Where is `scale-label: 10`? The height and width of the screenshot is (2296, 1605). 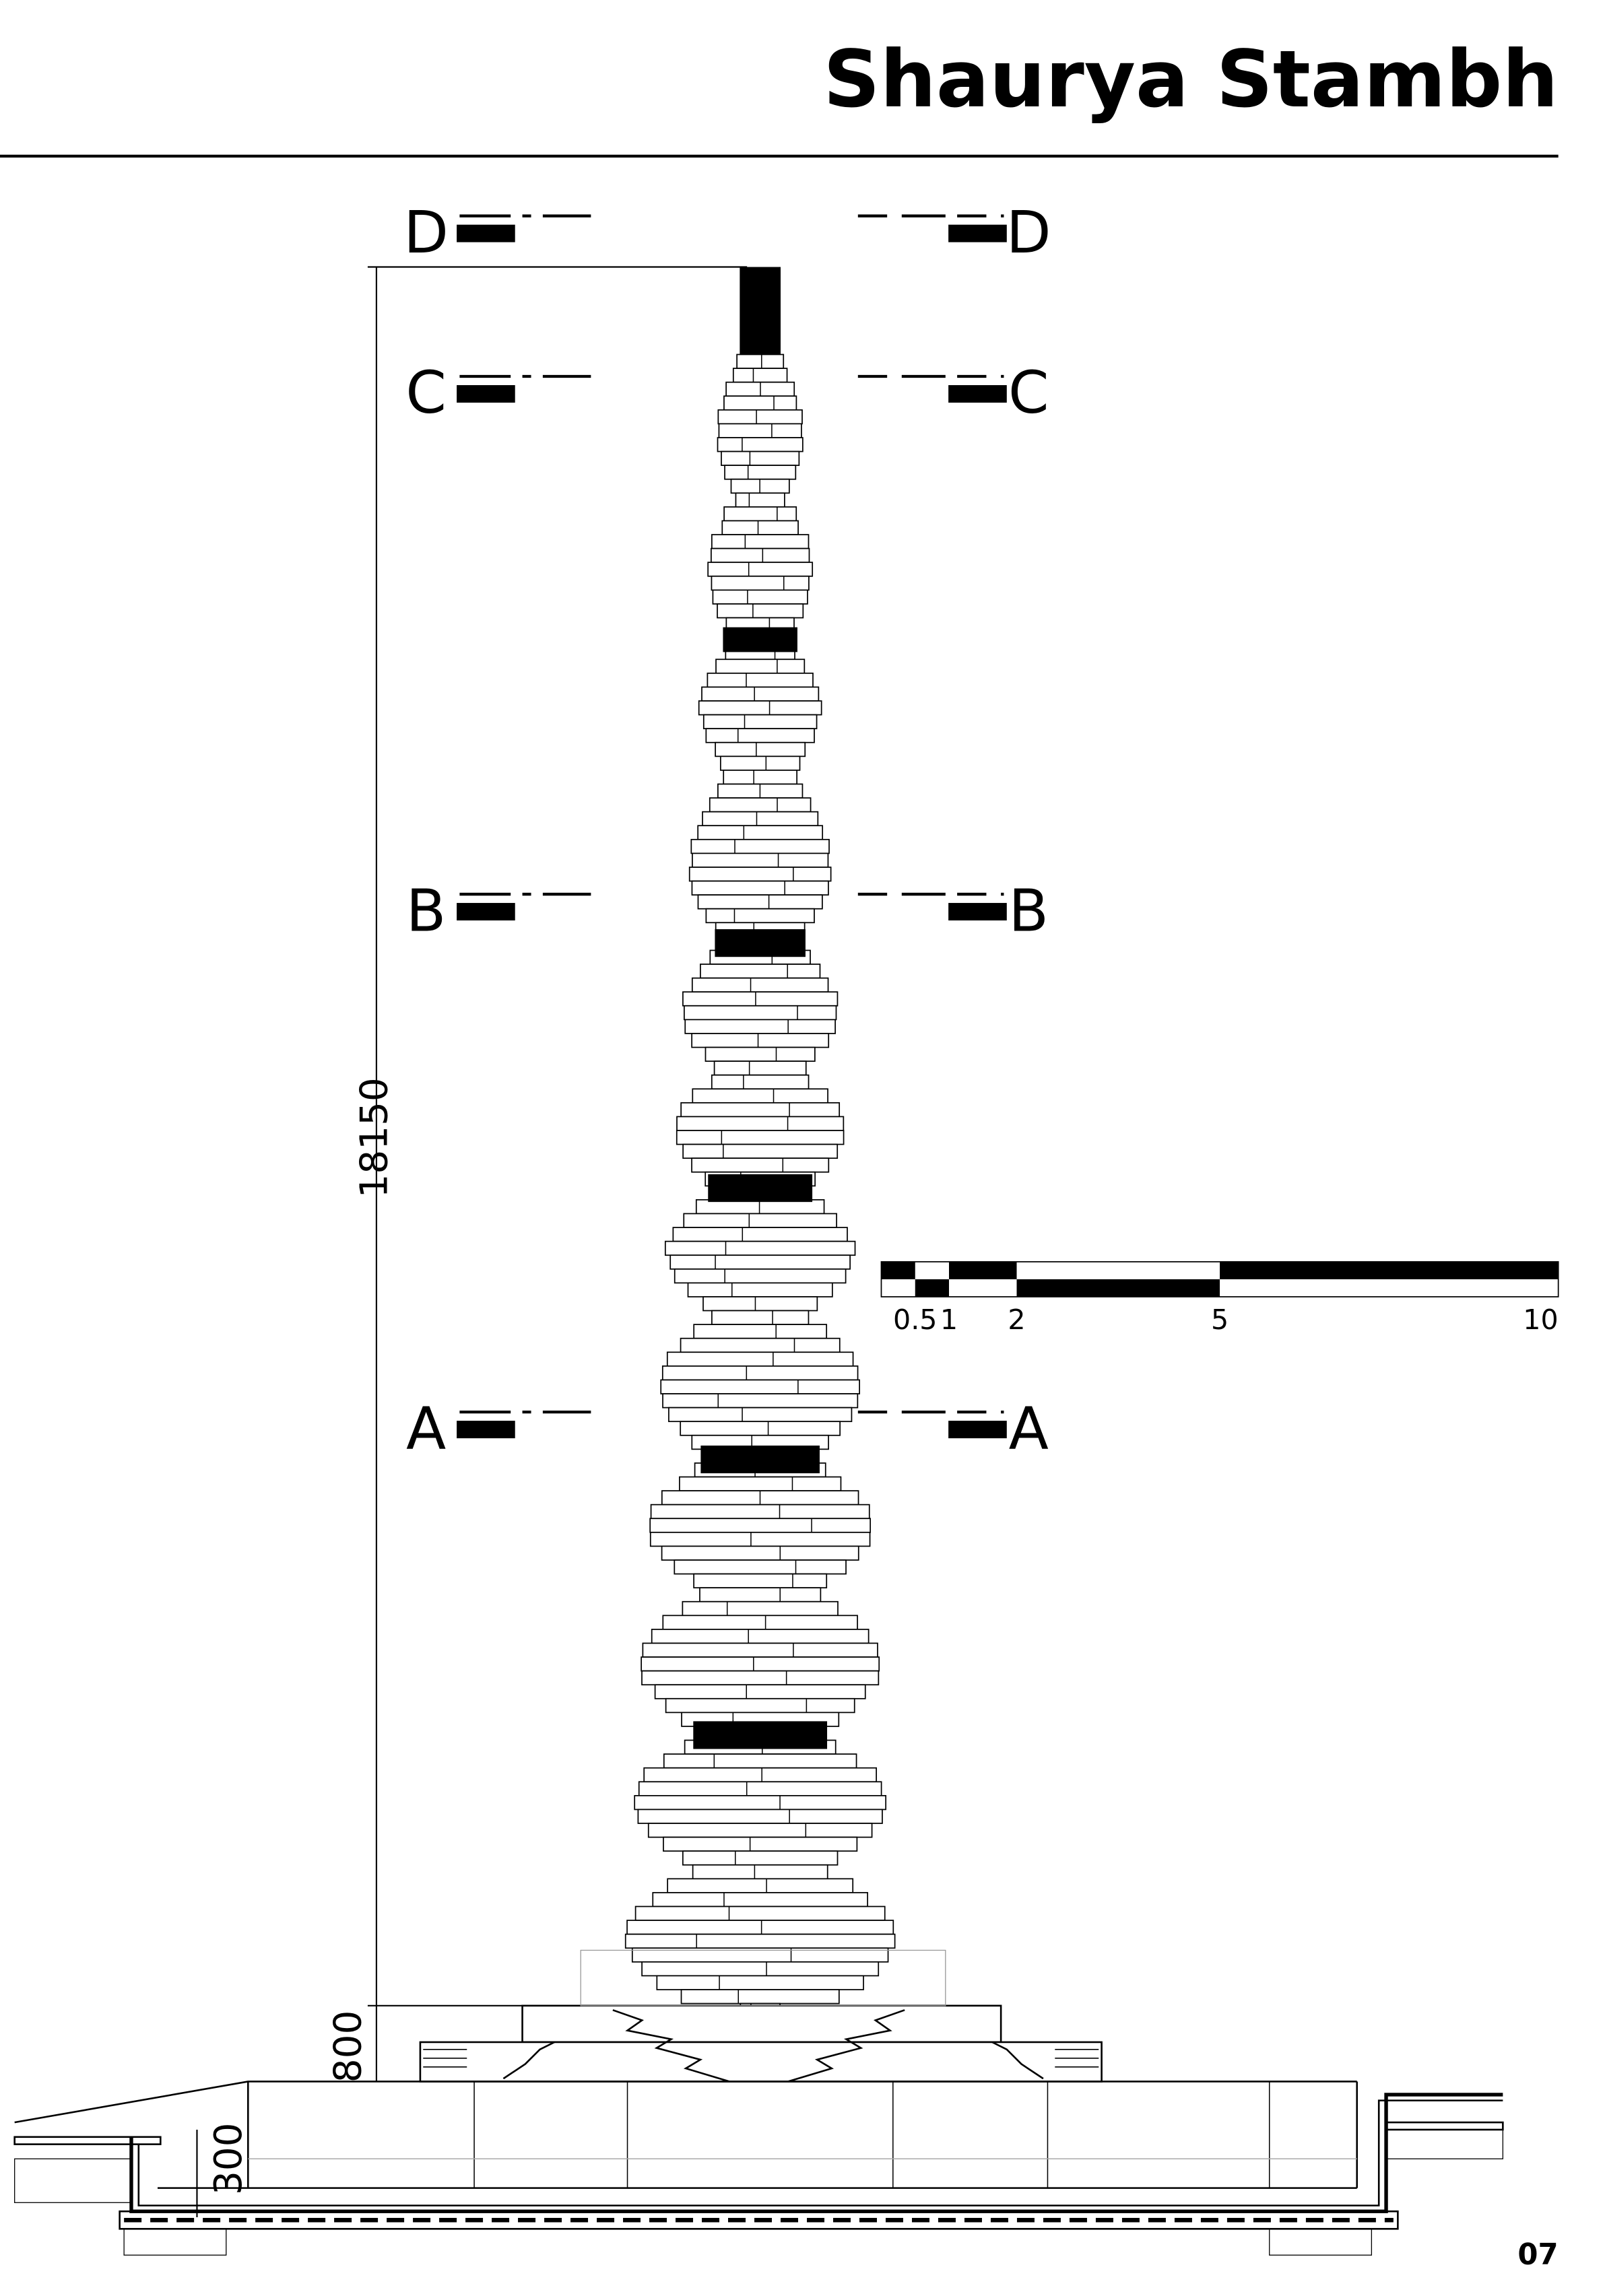
scale-label: 10 is located at coordinates (1540, 1320).